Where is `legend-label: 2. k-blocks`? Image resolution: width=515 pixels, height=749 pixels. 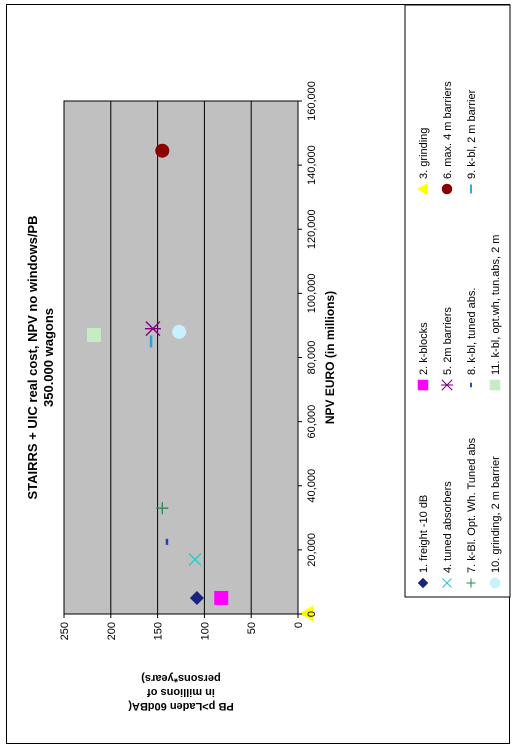
legend-label: 2. k-blocks is located at coordinates (424, 348).